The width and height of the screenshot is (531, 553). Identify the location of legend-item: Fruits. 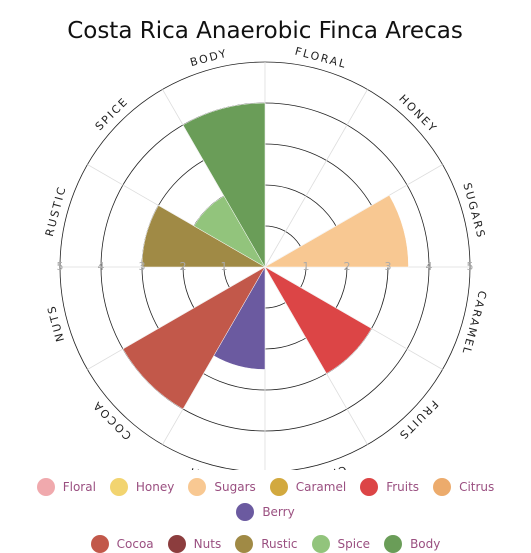
(389, 487).